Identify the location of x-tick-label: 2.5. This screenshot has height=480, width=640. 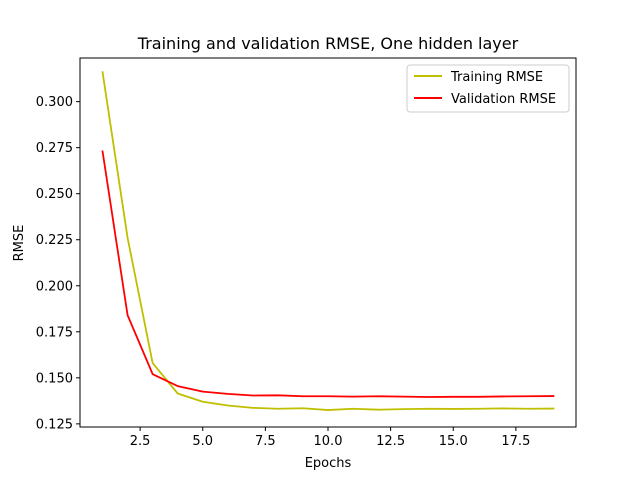
(140, 441).